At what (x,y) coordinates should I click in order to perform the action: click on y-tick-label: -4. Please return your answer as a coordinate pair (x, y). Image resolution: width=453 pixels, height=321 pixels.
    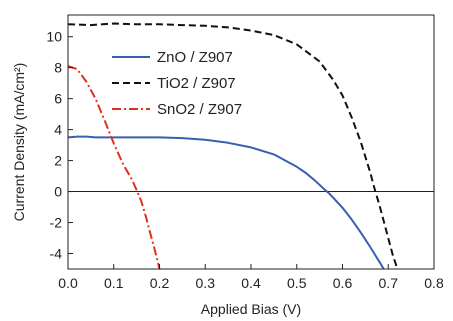
    Looking at the image, I should click on (56, 254).